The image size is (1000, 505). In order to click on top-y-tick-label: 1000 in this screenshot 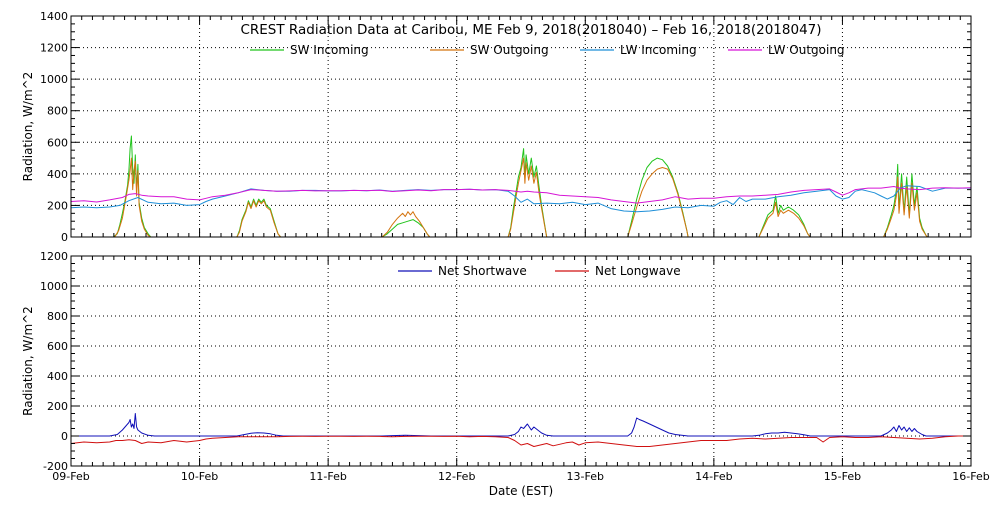, I will do `click(54, 79)`.